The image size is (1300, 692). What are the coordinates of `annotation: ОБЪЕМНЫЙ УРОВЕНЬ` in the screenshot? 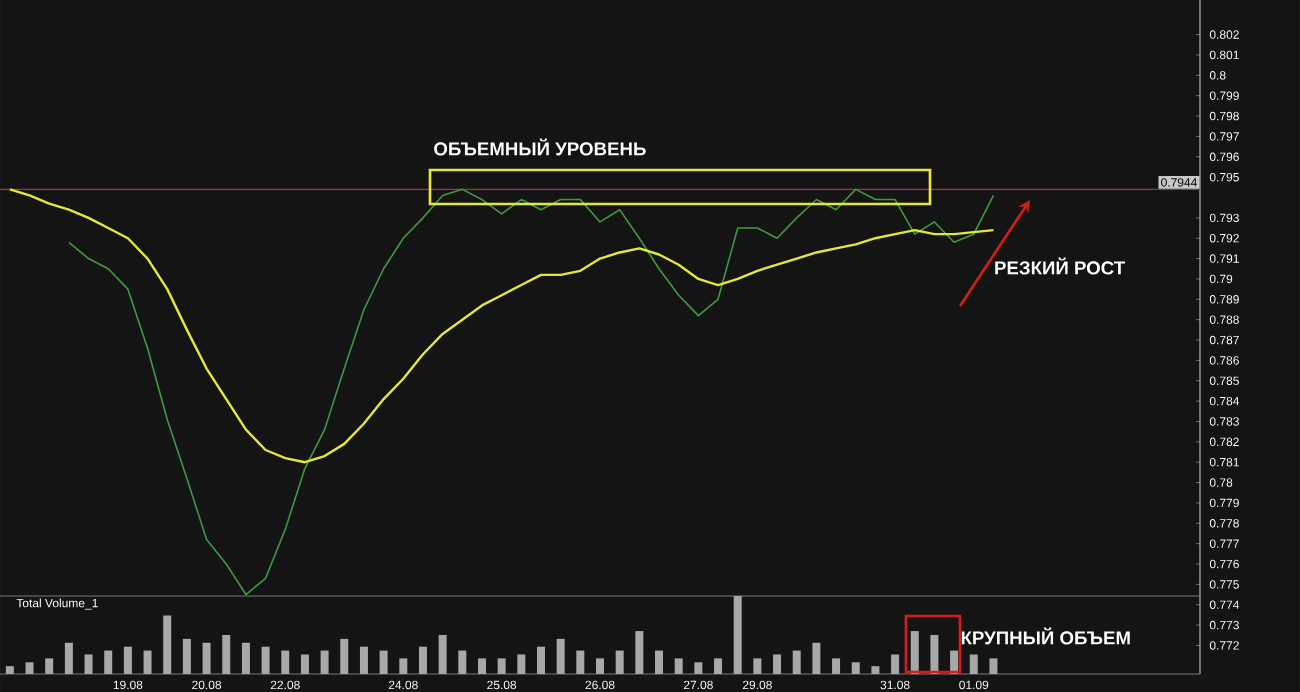 It's located at (540, 147).